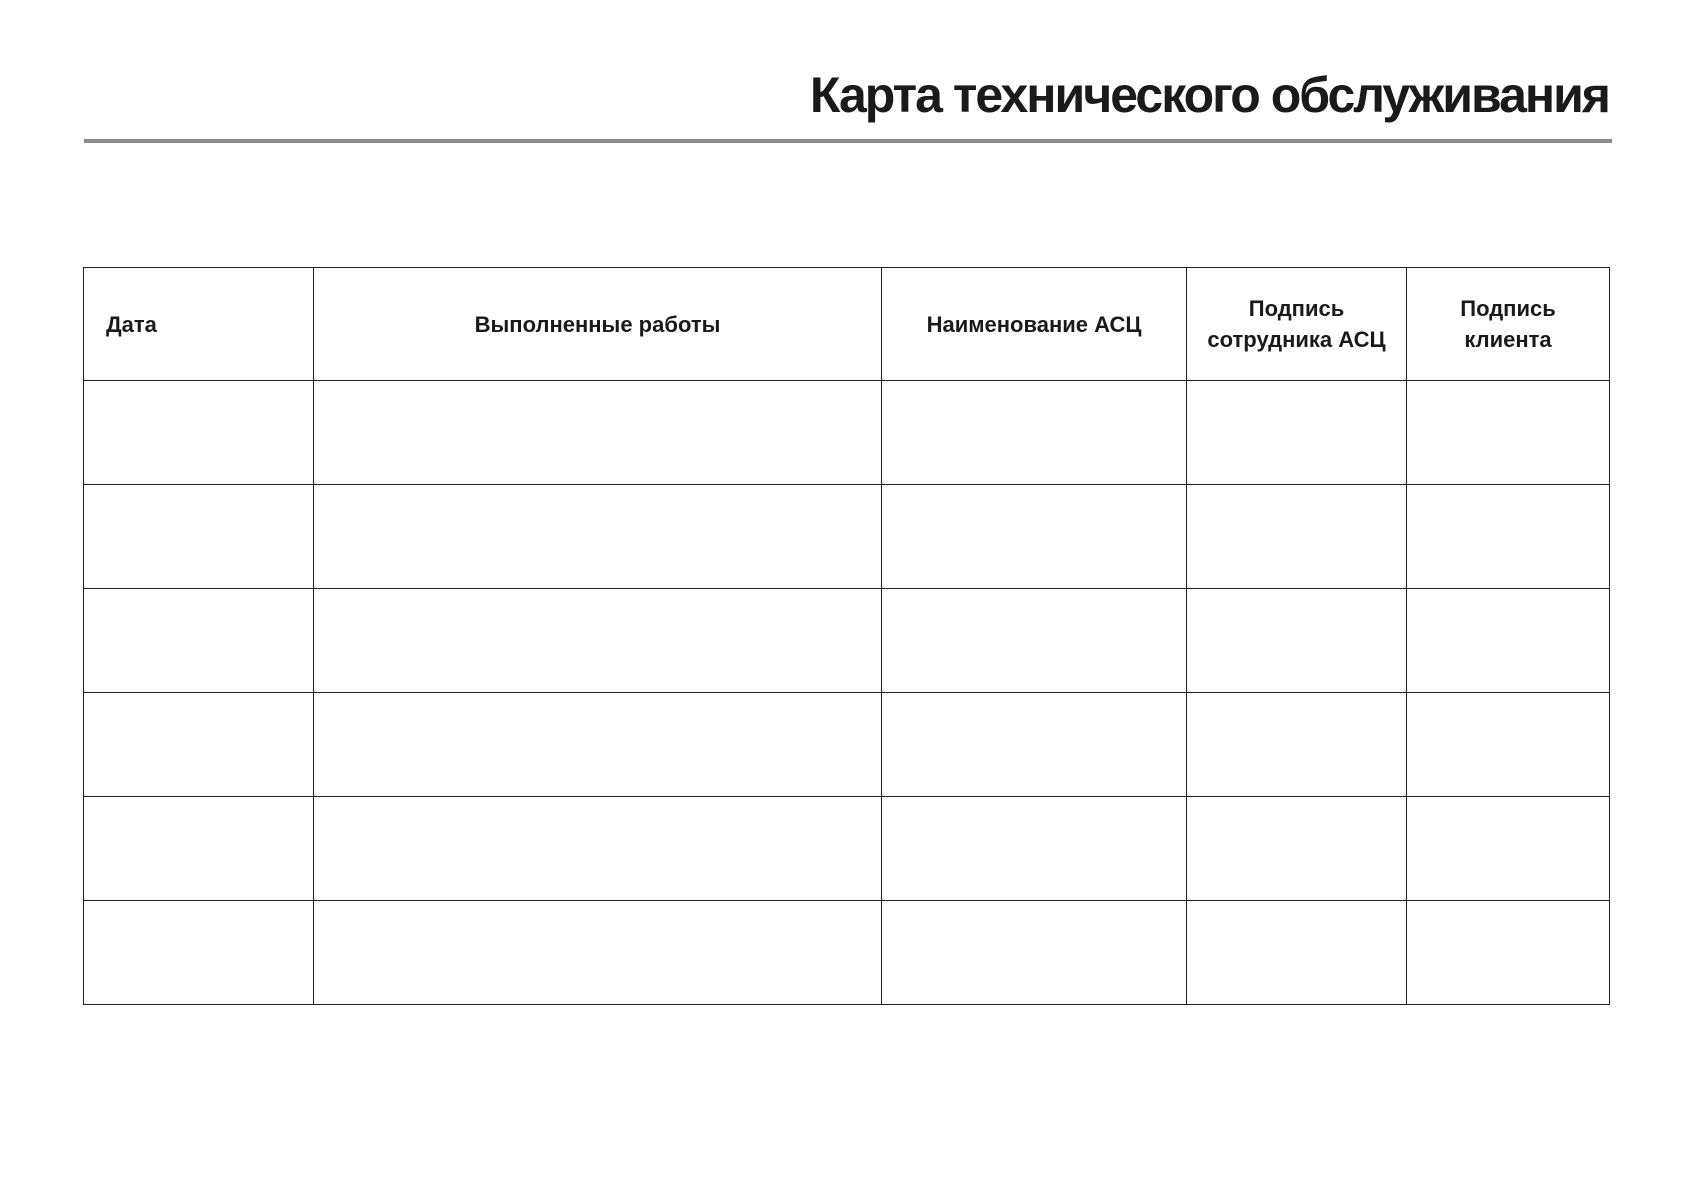  What do you see at coordinates (597, 324) in the screenshot?
I see `header-work-done: Выполненные работы` at bounding box center [597, 324].